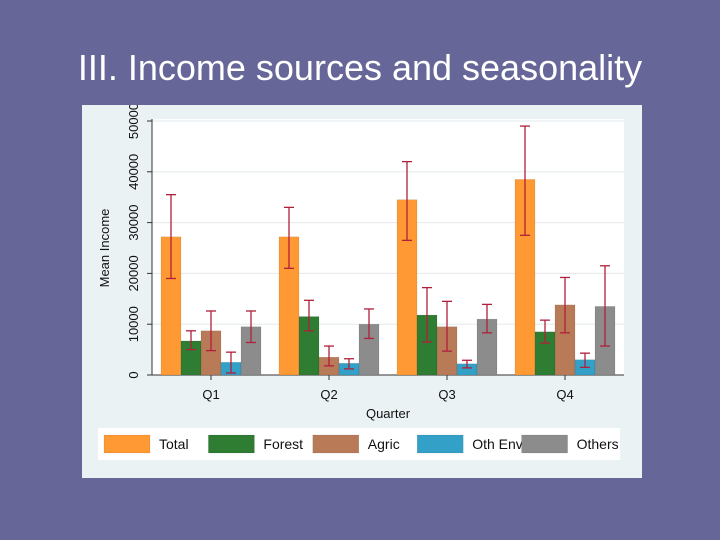  What do you see at coordinates (446, 394) in the screenshot?
I see `x-tick-label: Q3` at bounding box center [446, 394].